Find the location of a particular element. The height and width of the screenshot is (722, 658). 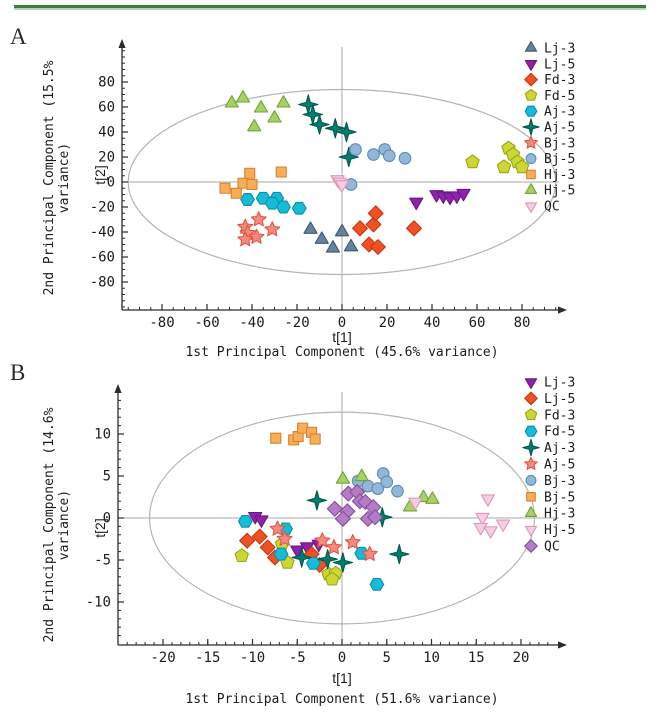

legend-label: Fd-3 is located at coordinates (559, 80).